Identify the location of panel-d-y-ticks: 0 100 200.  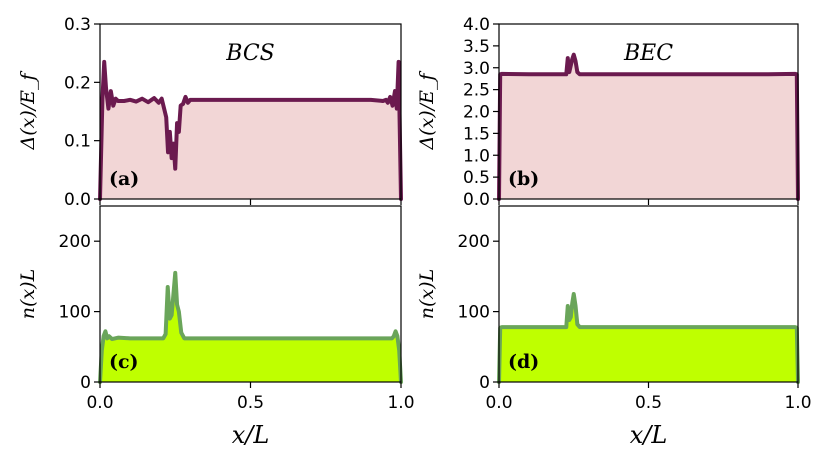
(478, 312).